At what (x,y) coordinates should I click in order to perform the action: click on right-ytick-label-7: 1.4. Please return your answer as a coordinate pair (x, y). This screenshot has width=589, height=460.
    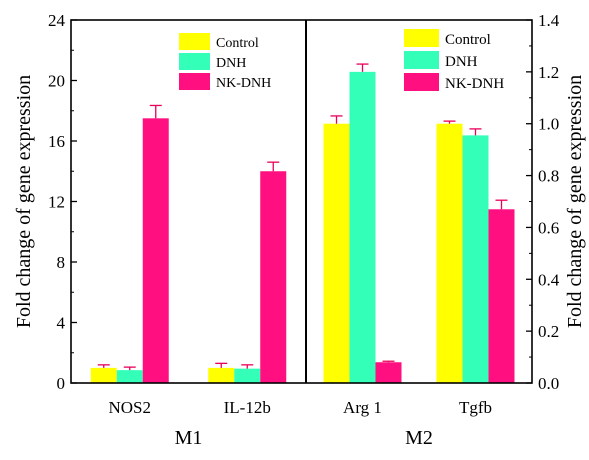
    Looking at the image, I should click on (549, 20).